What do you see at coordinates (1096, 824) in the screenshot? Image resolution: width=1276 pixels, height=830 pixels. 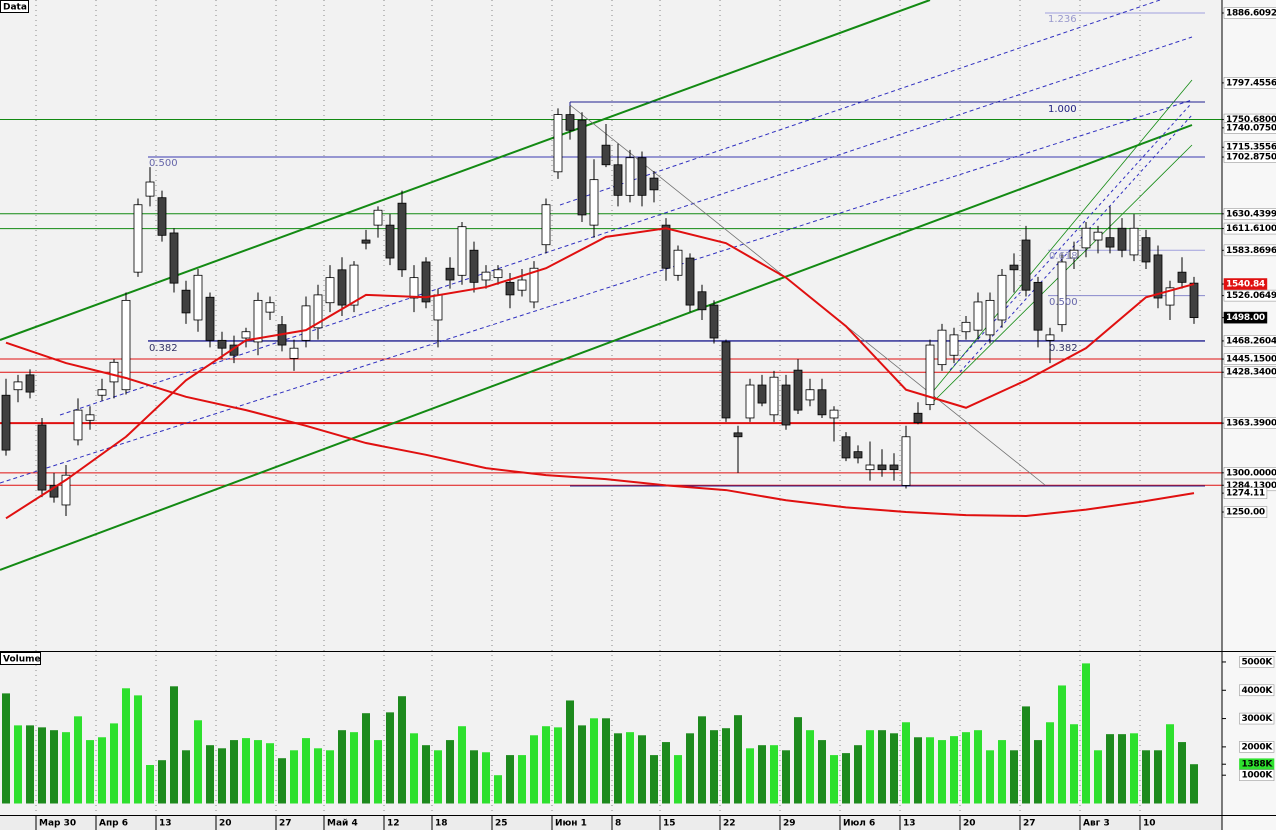 I see `x-tick-label: Авг 3` at bounding box center [1096, 824].